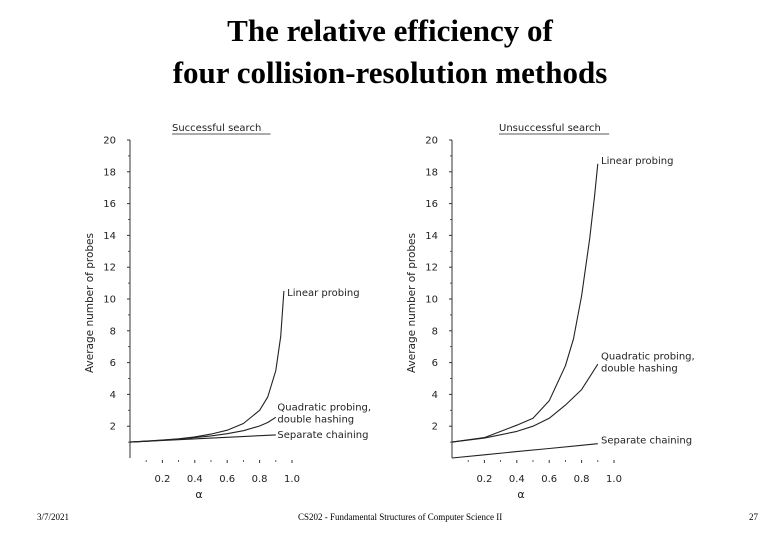  Describe the element at coordinates (390, 72) in the screenshot. I see `slide-title-line-2: four collision-resolution methods` at that location.